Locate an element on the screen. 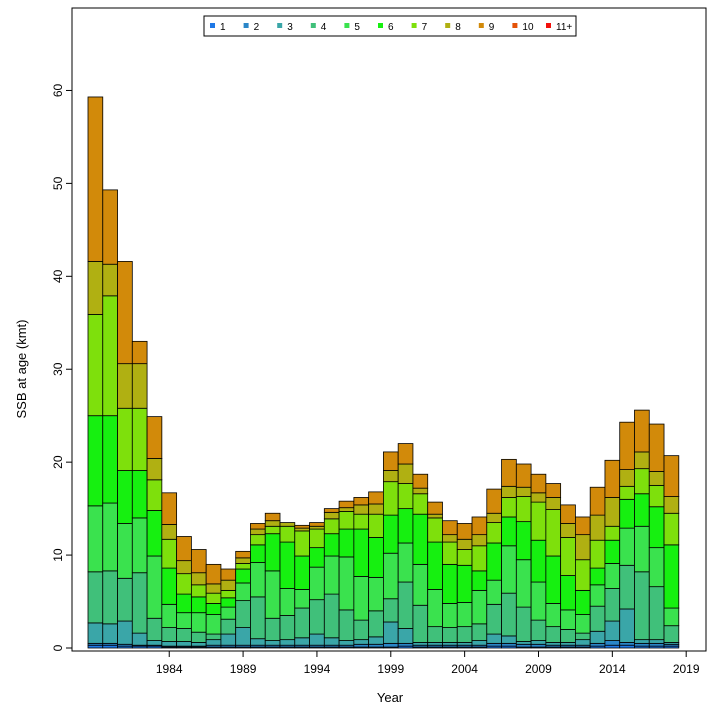 Image resolution: width=720 pixels, height=725 pixels. legend-label-3: 3 is located at coordinates (290, 27).